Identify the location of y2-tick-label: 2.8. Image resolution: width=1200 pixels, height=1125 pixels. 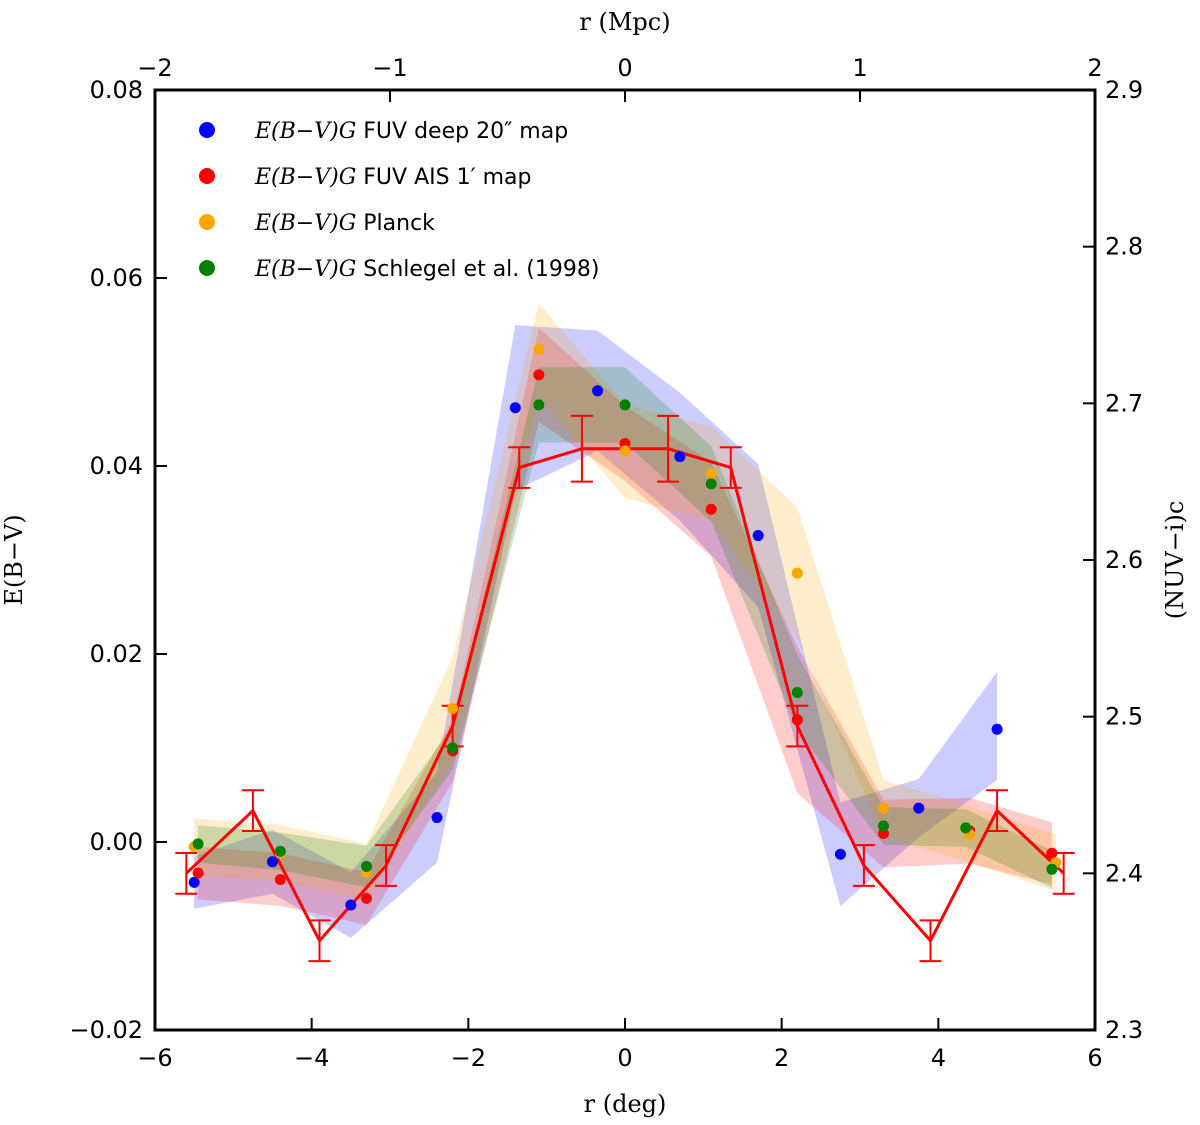
(1124, 247).